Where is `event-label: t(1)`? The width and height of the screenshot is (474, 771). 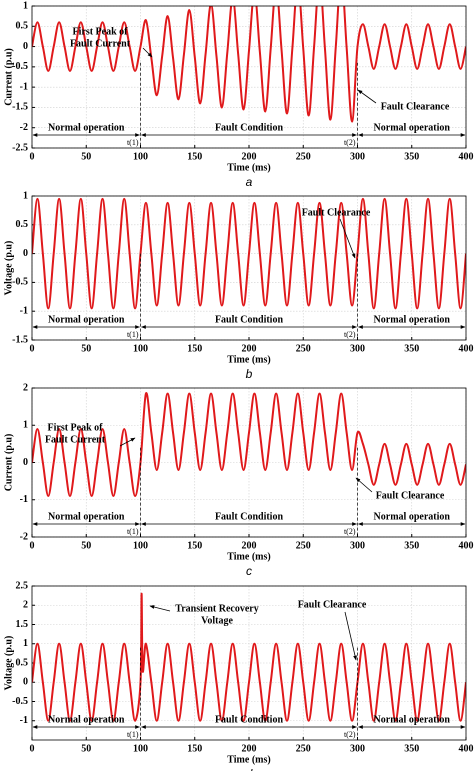 event-label: t(1) is located at coordinates (133, 142).